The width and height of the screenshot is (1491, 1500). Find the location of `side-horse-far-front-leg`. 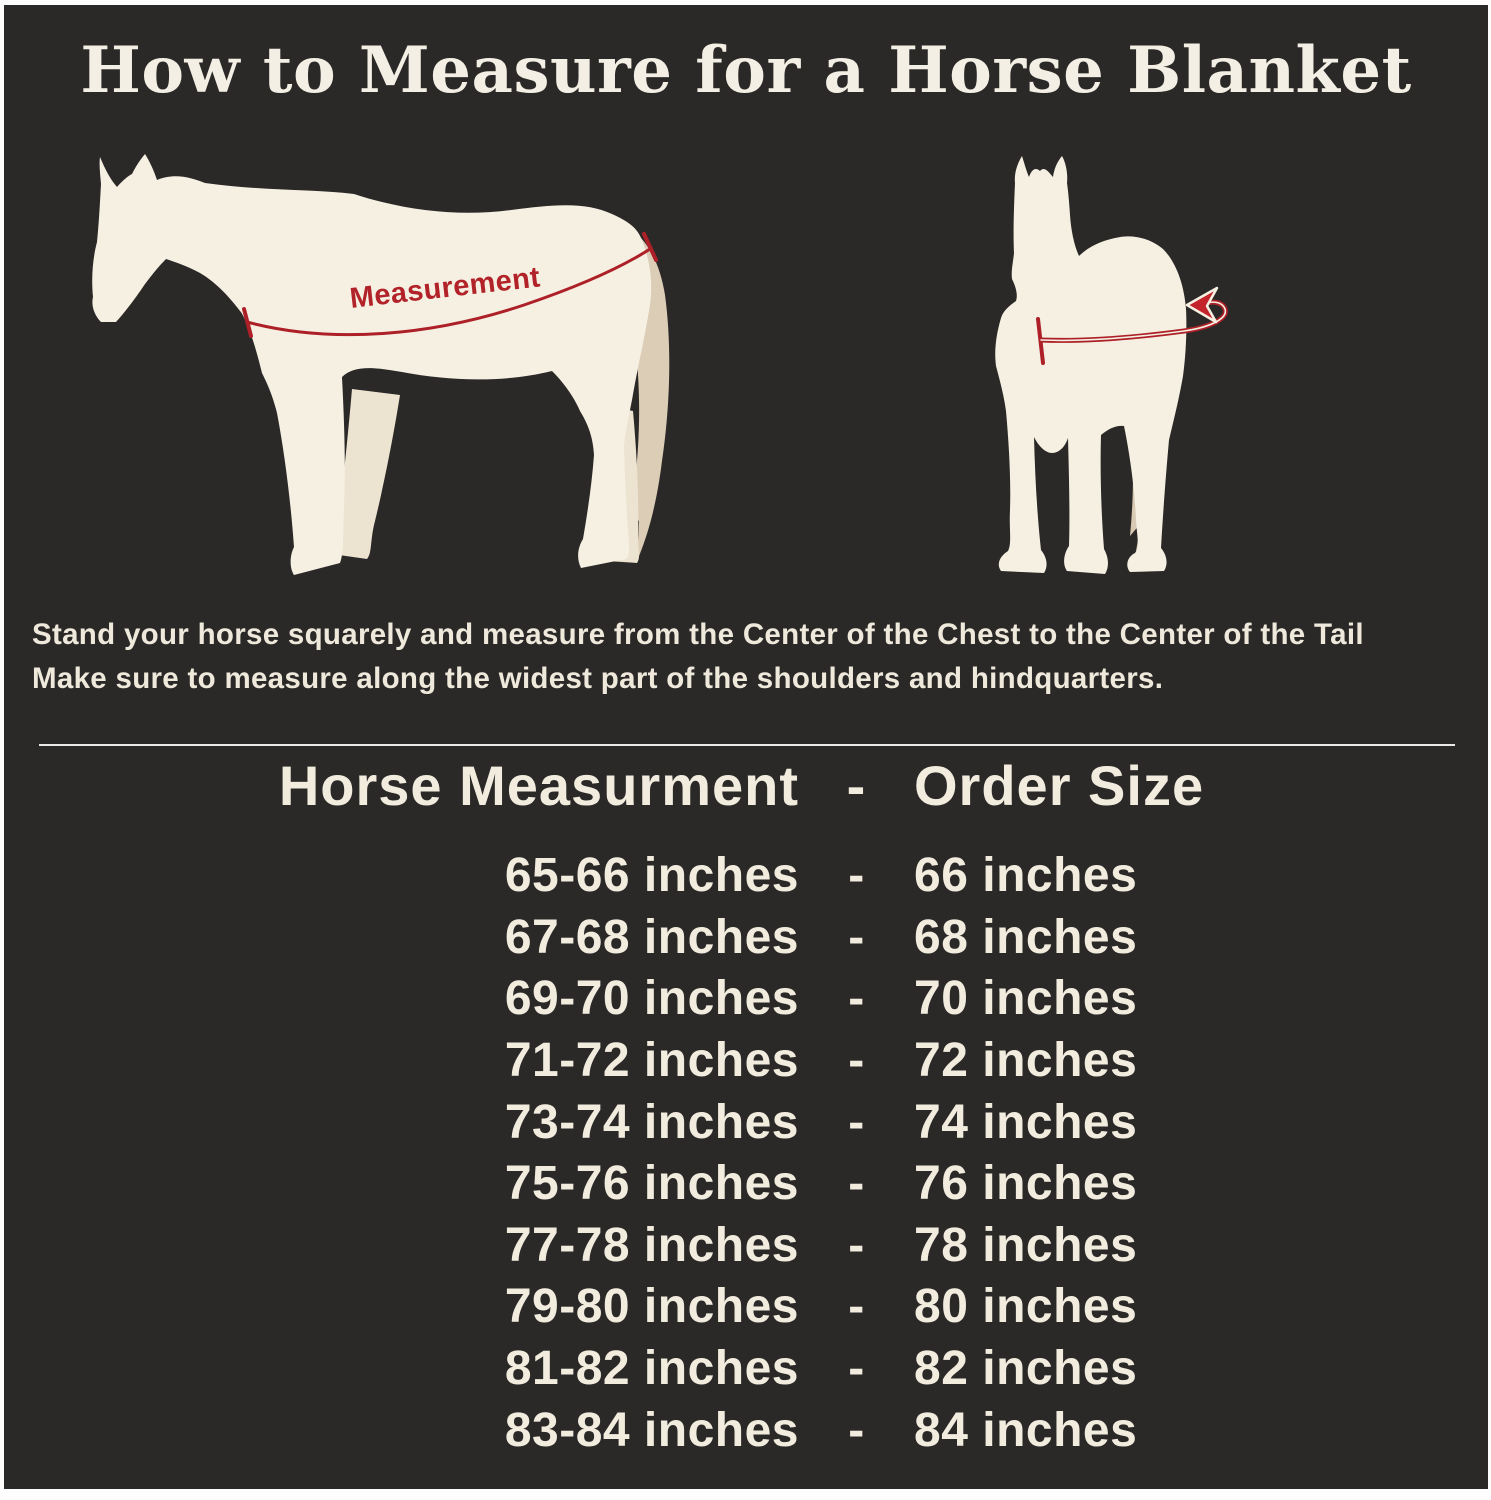

side-horse-far-front-leg is located at coordinates (365, 474).